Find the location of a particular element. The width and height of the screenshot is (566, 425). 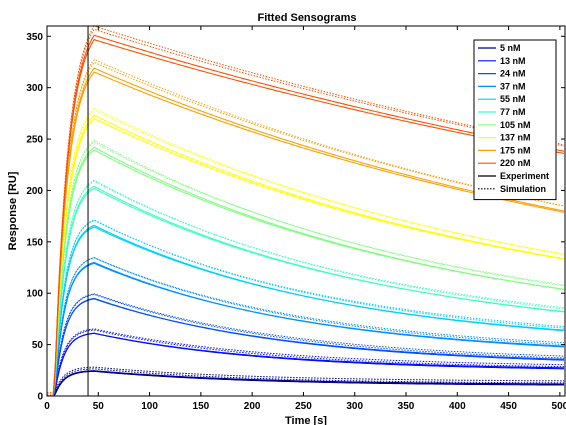

legend-label: 137 nM is located at coordinates (515, 138).